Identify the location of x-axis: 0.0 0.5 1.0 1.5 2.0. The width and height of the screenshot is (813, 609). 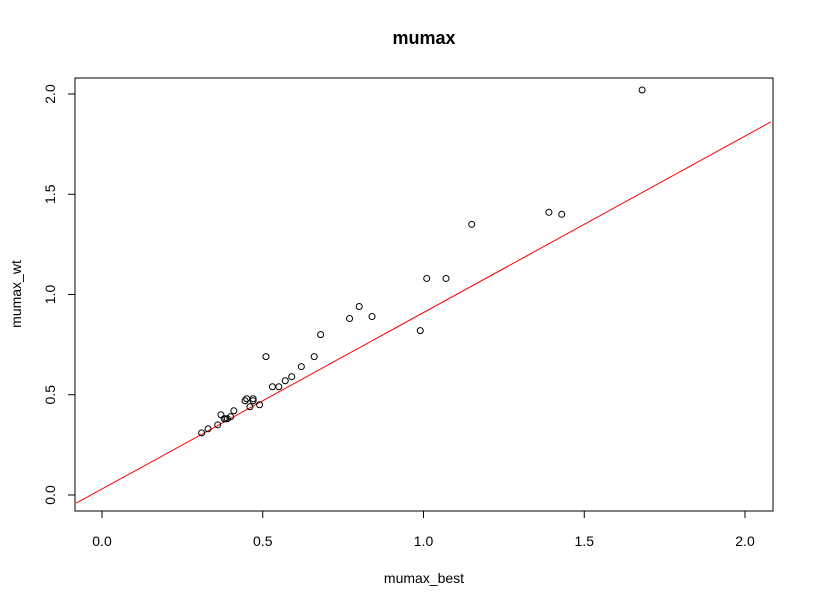
(423, 529).